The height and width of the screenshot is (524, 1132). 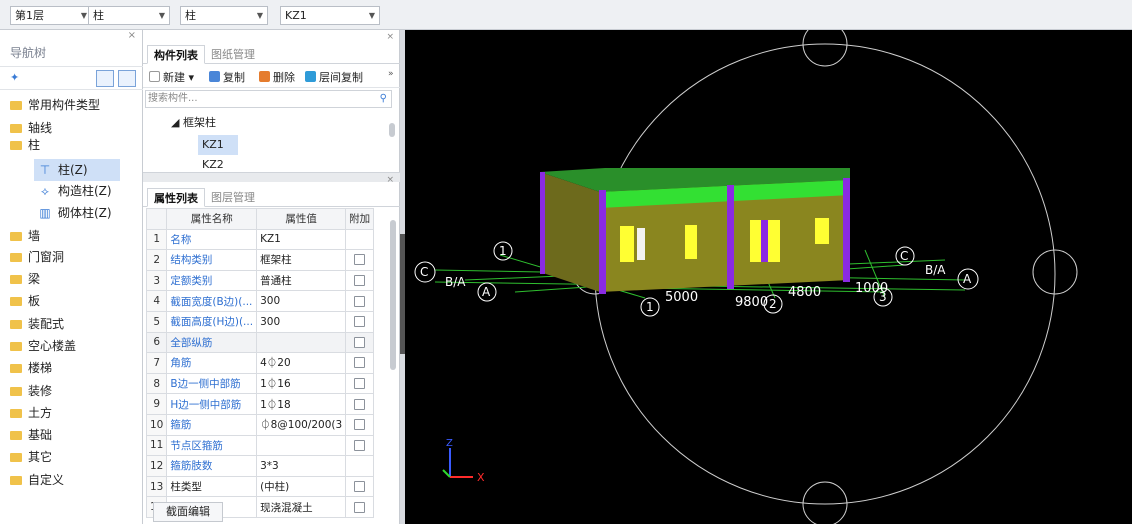 I want to click on nav-item: 楼梯, so click(x=31, y=368).